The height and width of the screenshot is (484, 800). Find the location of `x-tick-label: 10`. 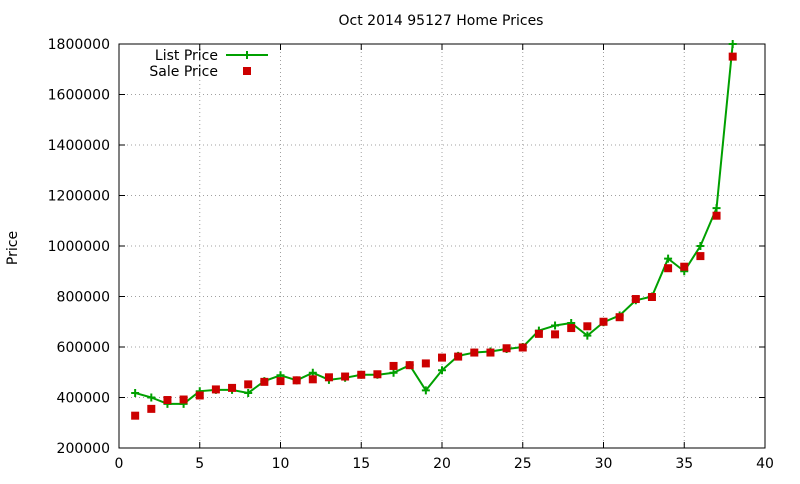

x-tick-label: 10 is located at coordinates (281, 464).